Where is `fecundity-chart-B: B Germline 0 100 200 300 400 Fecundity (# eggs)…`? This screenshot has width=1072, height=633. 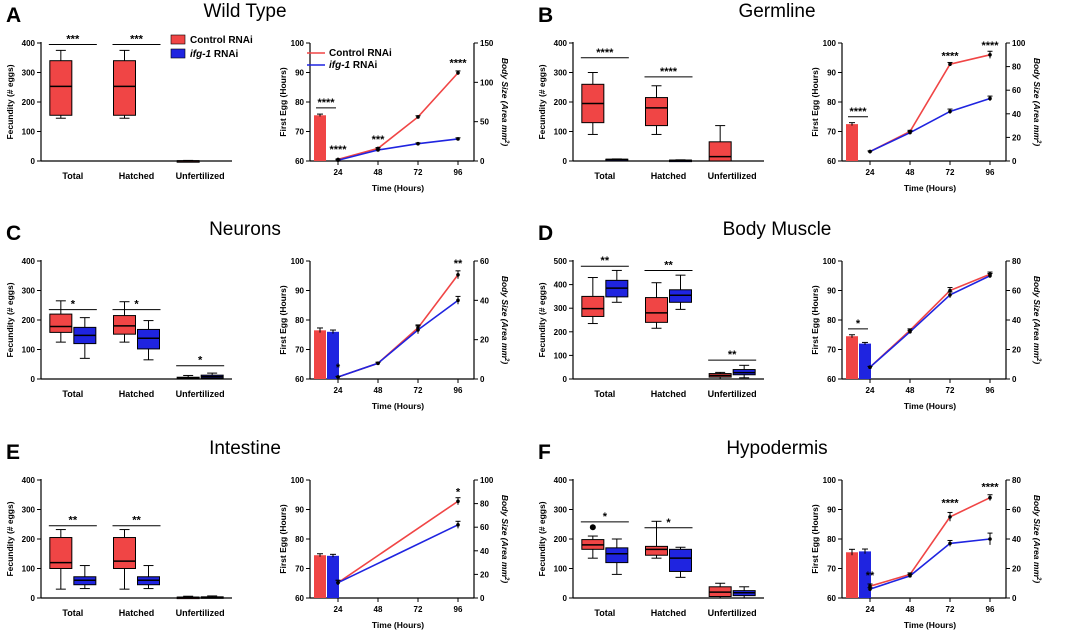
fecundity-chart-B: B Germline 0 100 200 300 400 Fecundity (# eggs)… is located at coordinates (676, 91).